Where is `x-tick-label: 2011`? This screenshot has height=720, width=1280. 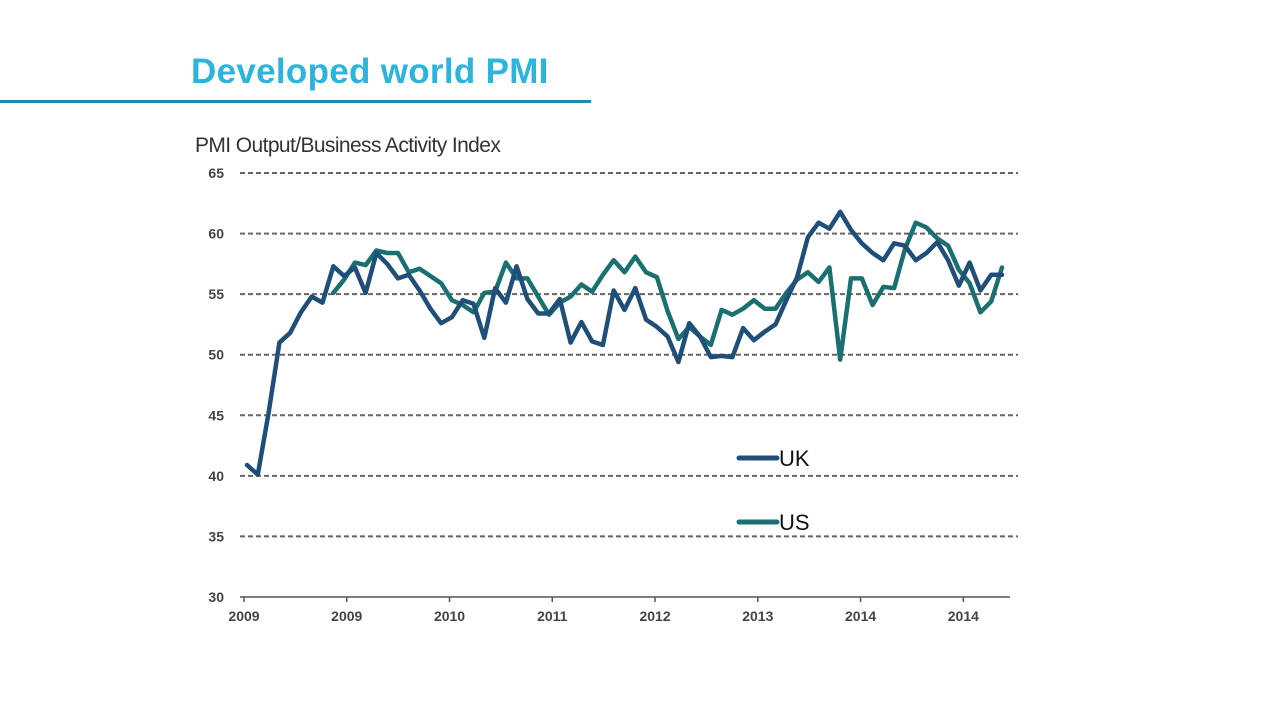
x-tick-label: 2011 is located at coordinates (552, 616).